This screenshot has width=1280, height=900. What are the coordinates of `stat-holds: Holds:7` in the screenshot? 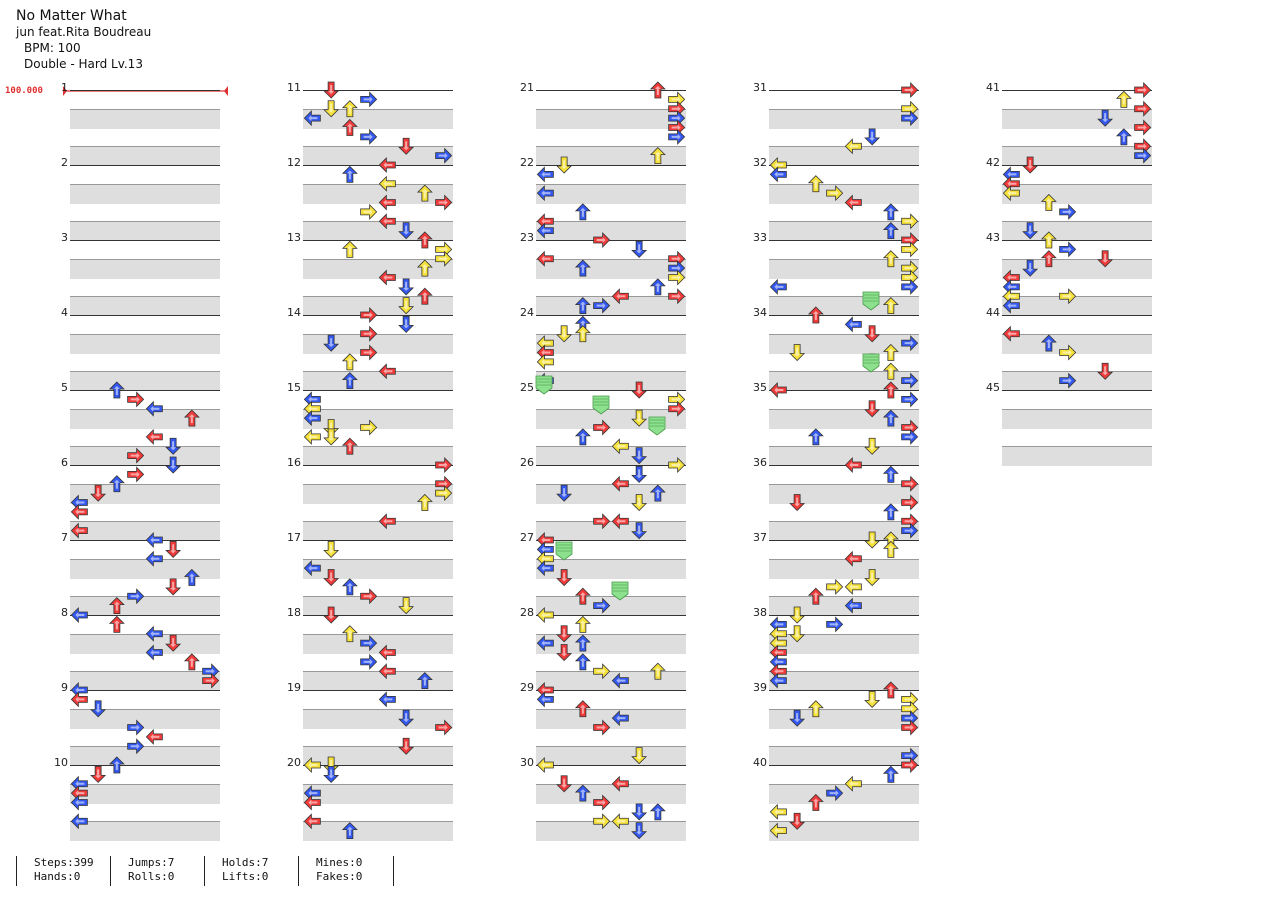 It's located at (245, 862).